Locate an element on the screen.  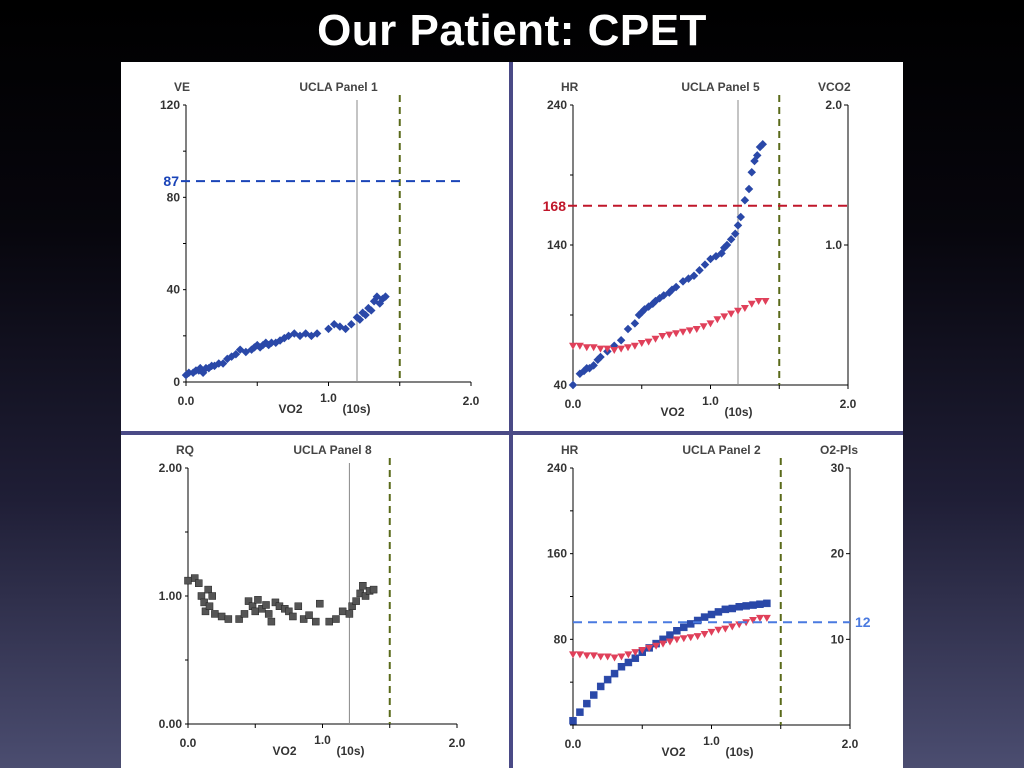
chart-title: UCLA Panel 1 is located at coordinates (338, 87).